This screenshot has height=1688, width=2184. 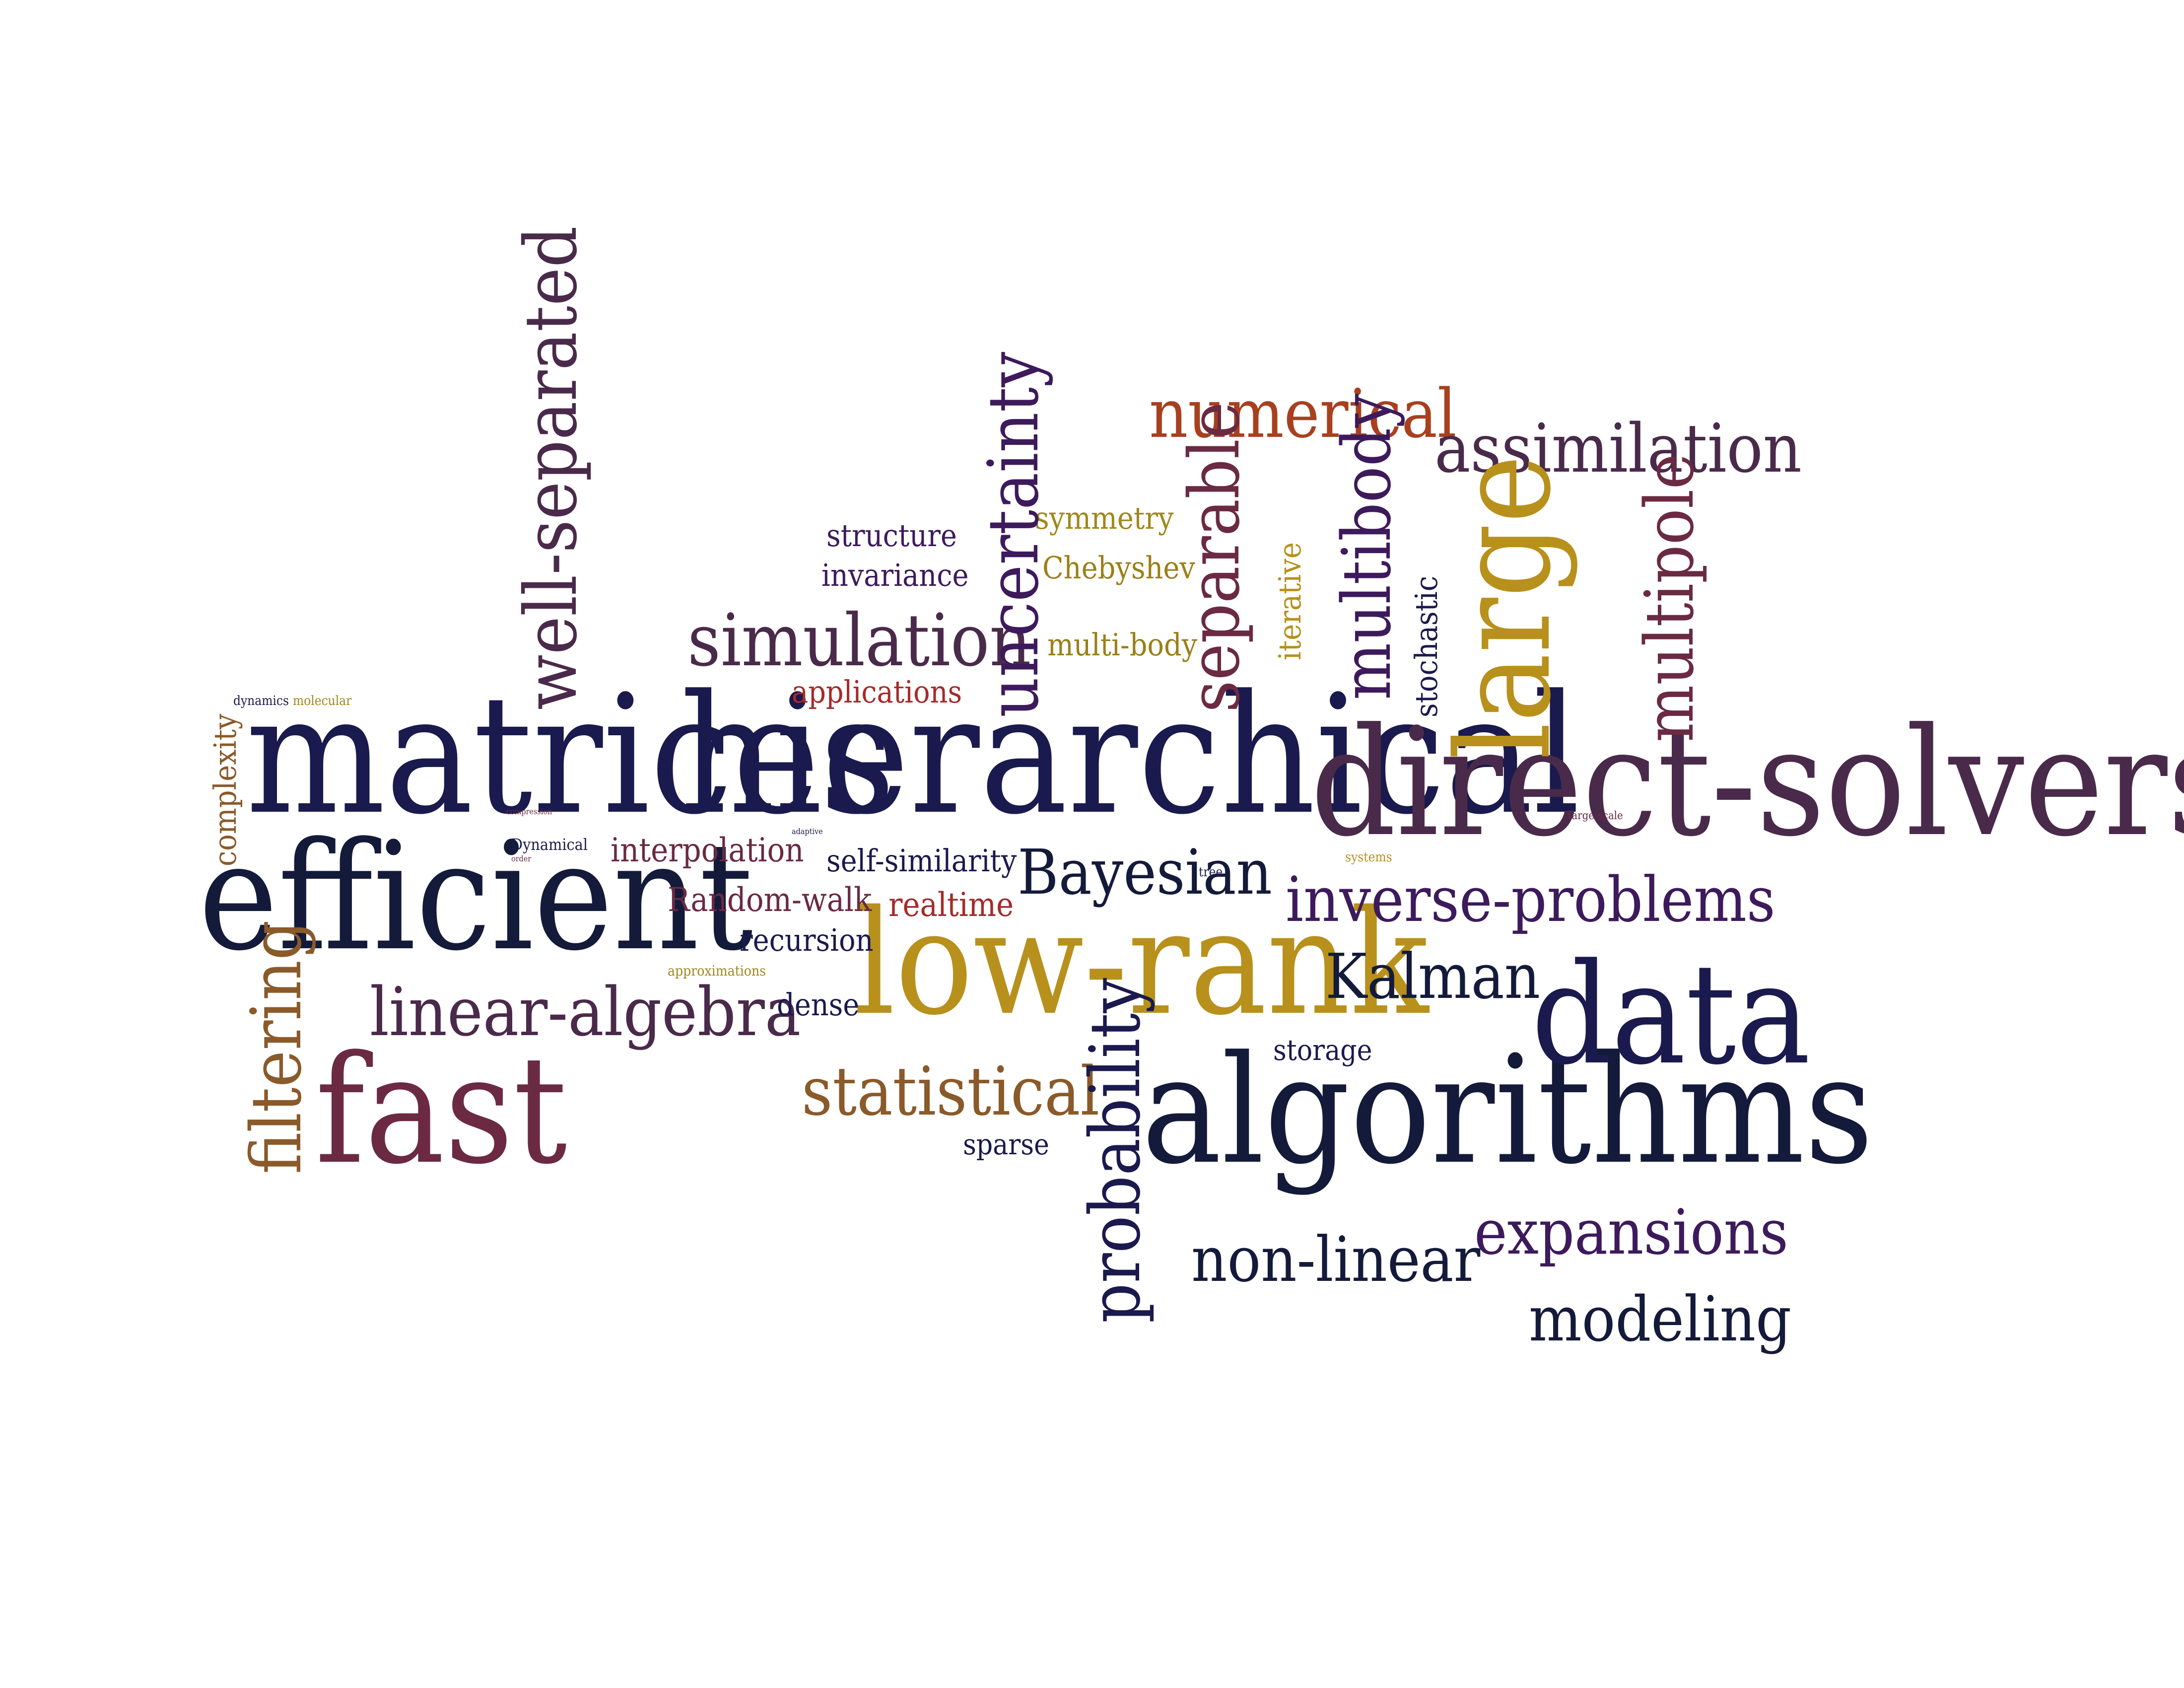 I want to click on word-multipole: multipole, so click(x=1669, y=598).